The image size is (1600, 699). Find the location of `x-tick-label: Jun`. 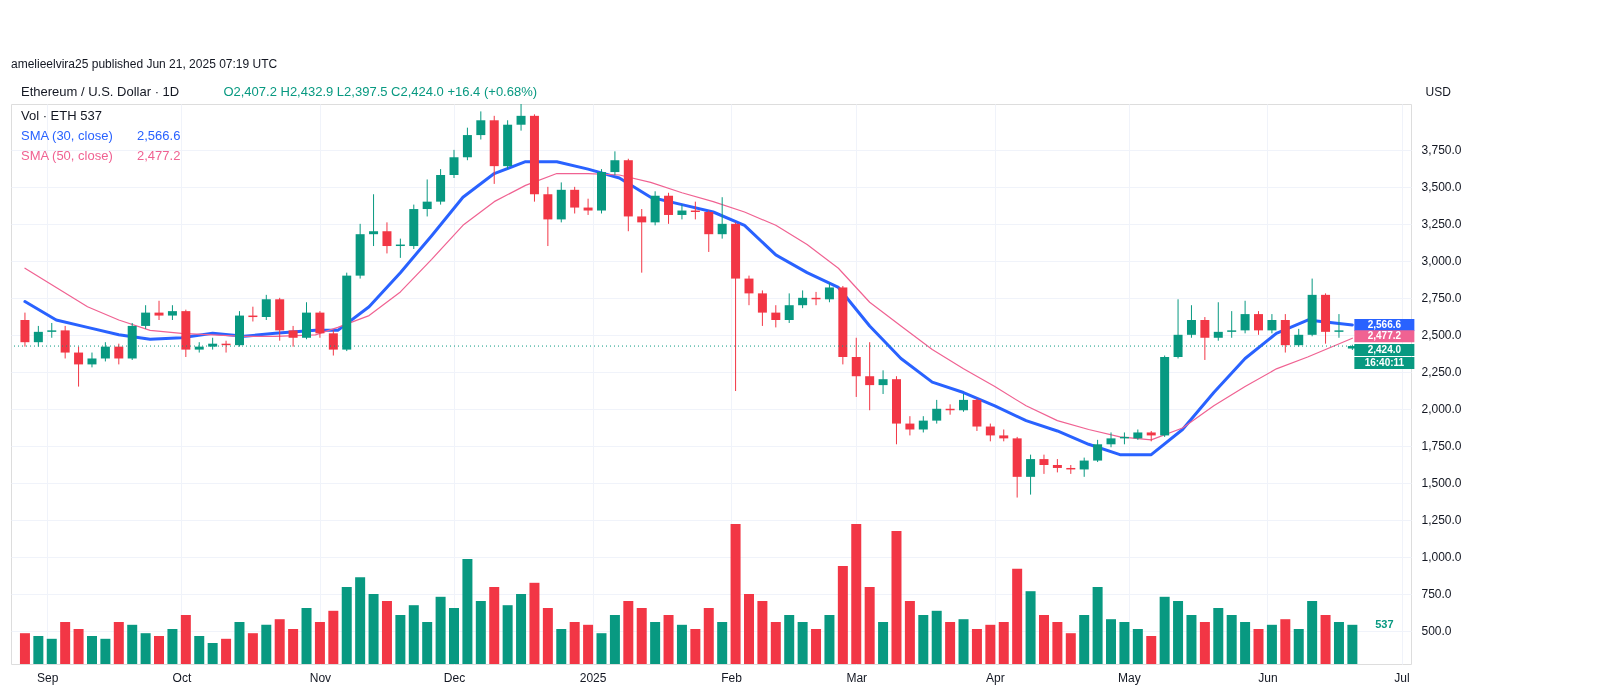

x-tick-label: Jun is located at coordinates (1268, 677).